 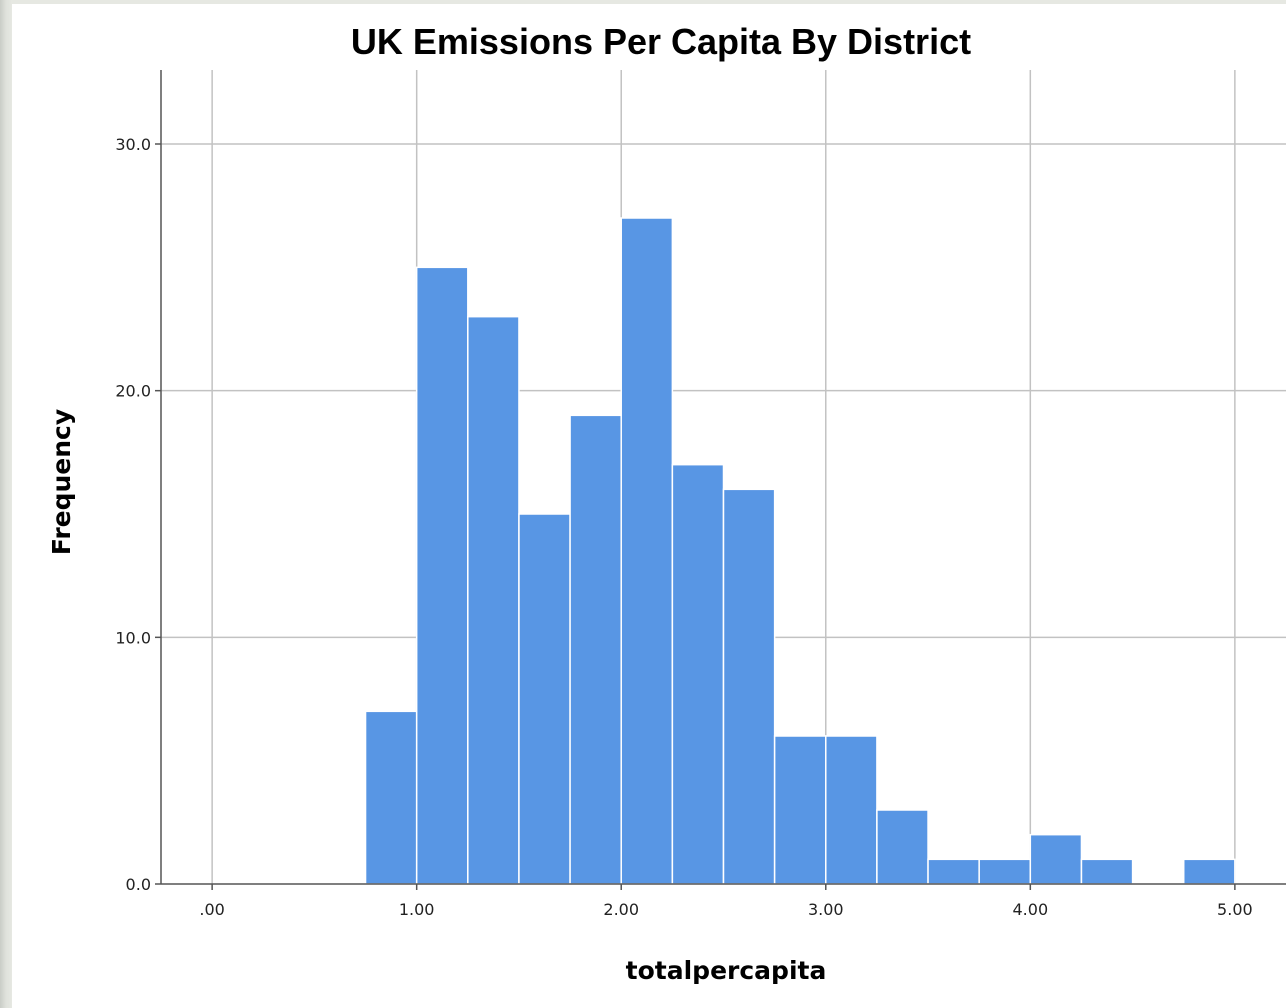 What do you see at coordinates (133, 144) in the screenshot?
I see `y-tick-label: 30.0` at bounding box center [133, 144].